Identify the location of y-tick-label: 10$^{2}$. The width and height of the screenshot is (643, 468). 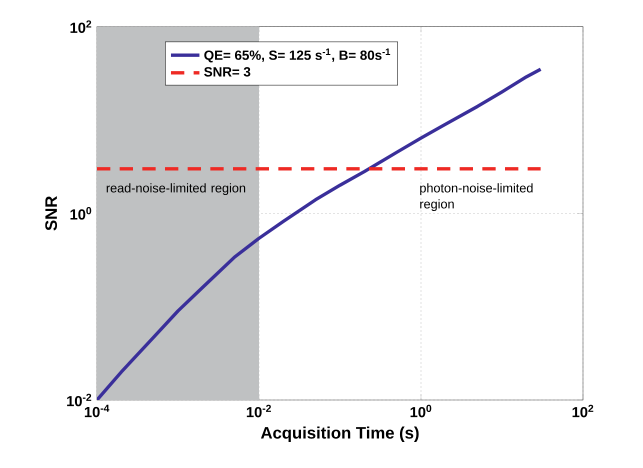
(81, 26).